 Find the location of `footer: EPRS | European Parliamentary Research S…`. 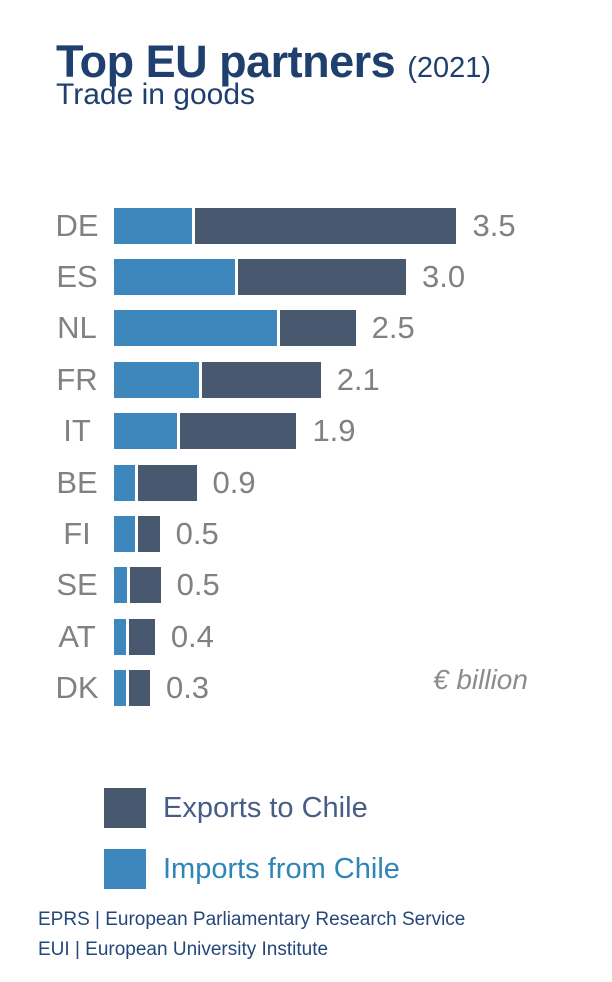

footer: EPRS | European Parliamentary Research S… is located at coordinates (251, 935).